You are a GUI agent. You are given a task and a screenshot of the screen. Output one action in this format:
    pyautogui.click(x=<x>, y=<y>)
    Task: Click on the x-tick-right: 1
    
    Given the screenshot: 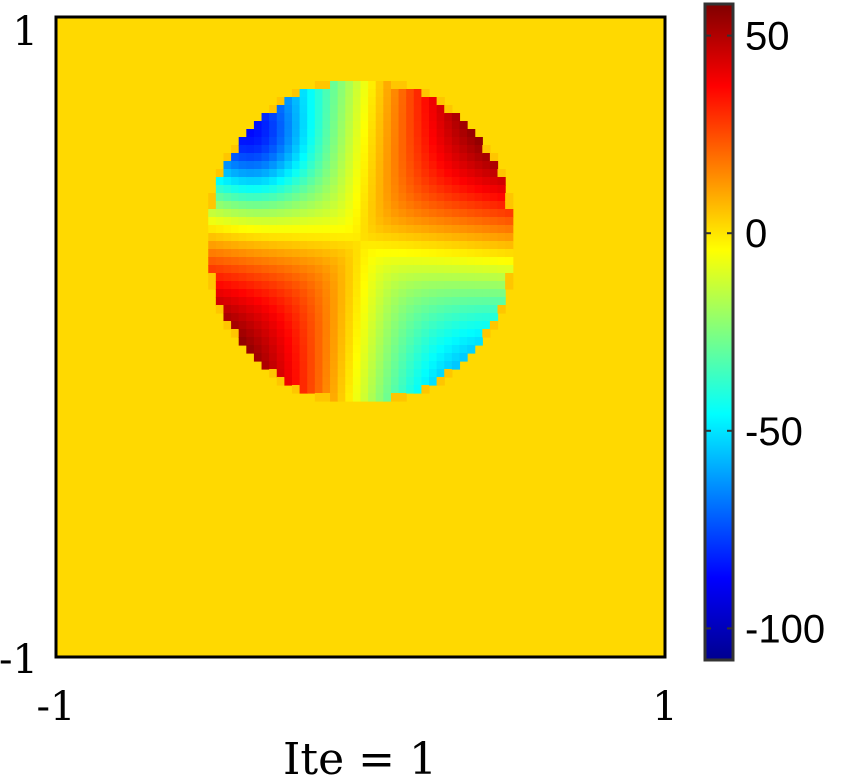 What is the action you would take?
    pyautogui.click(x=664, y=707)
    